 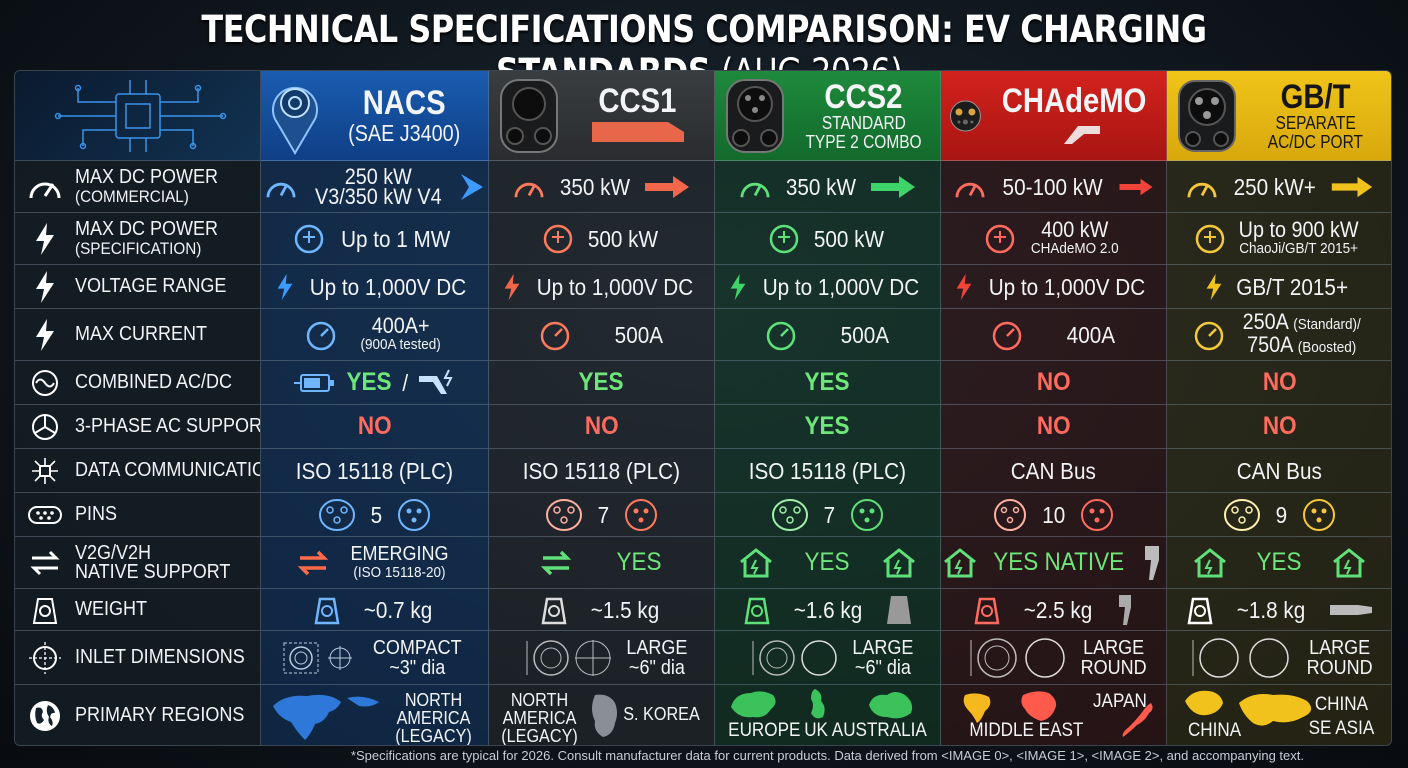 What do you see at coordinates (1210, 238) in the screenshot?
I see `test-meter-icon` at bounding box center [1210, 238].